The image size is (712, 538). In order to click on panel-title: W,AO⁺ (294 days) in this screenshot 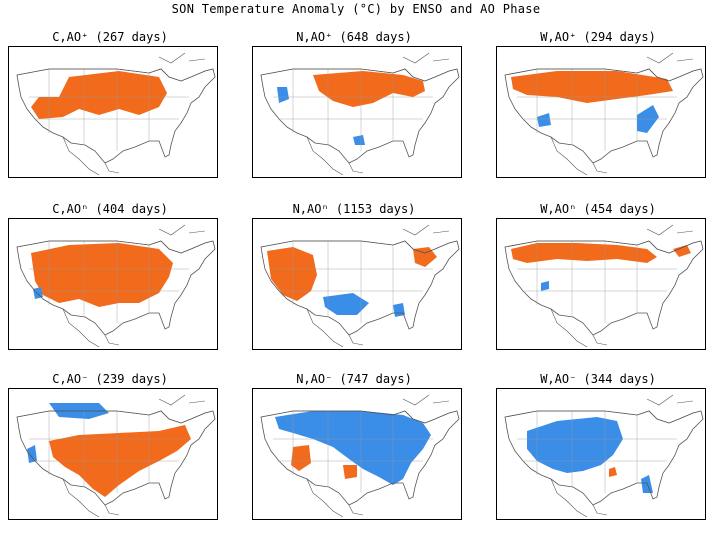, I will do `click(598, 37)`.